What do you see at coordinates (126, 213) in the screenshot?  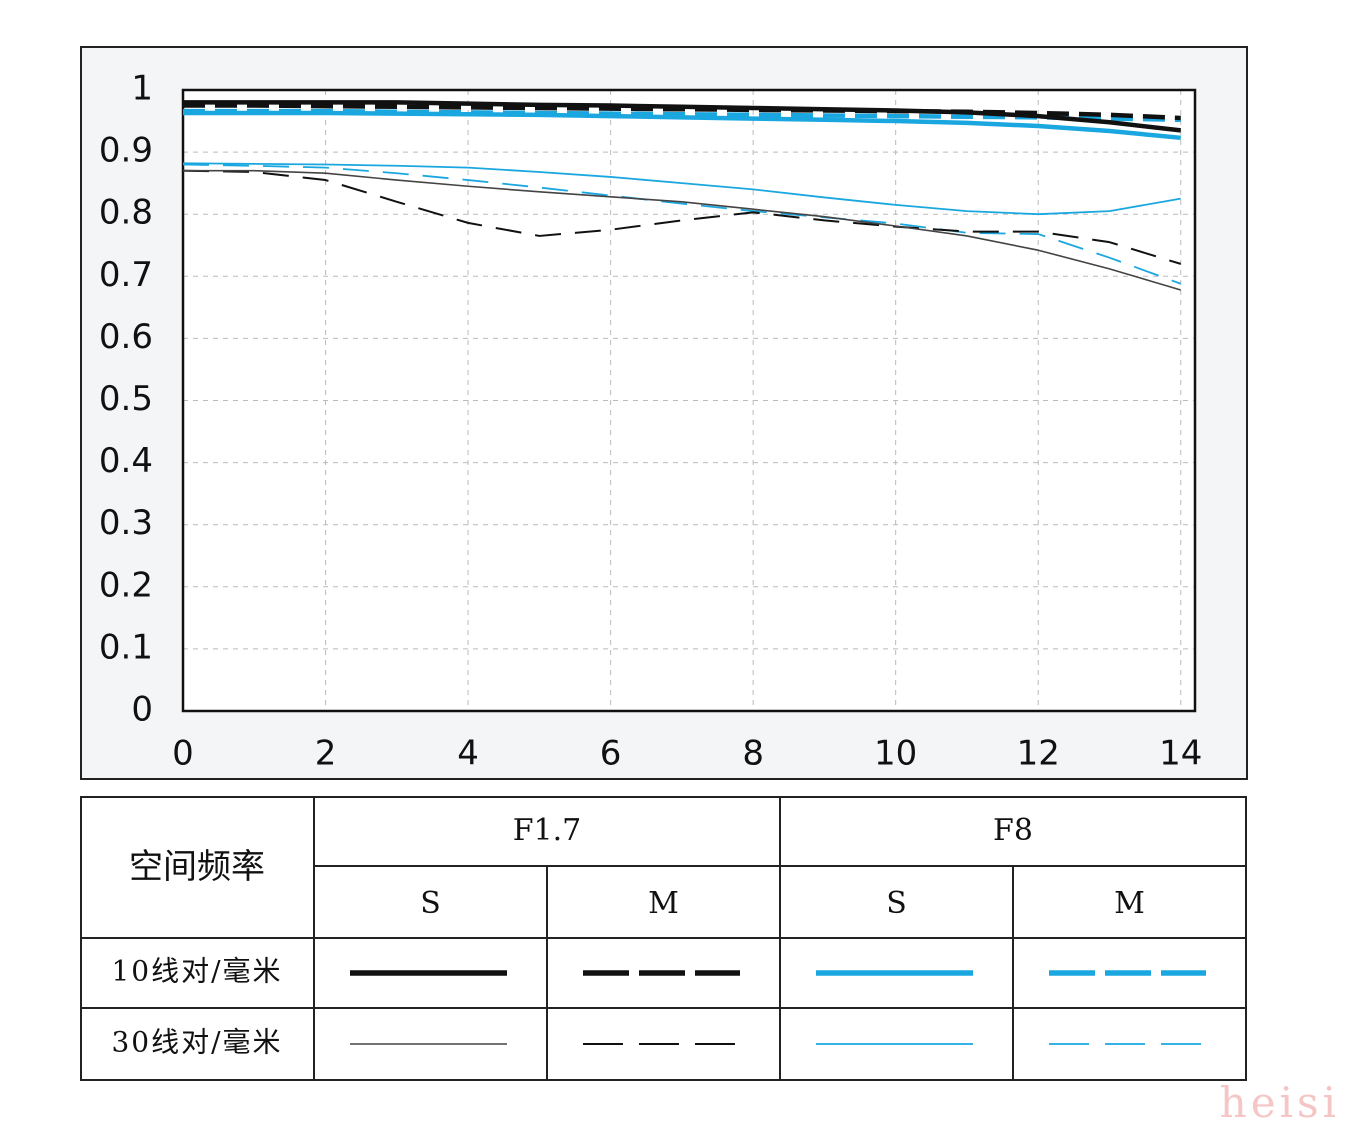 I see `y-tick-label: 0.8` at bounding box center [126, 213].